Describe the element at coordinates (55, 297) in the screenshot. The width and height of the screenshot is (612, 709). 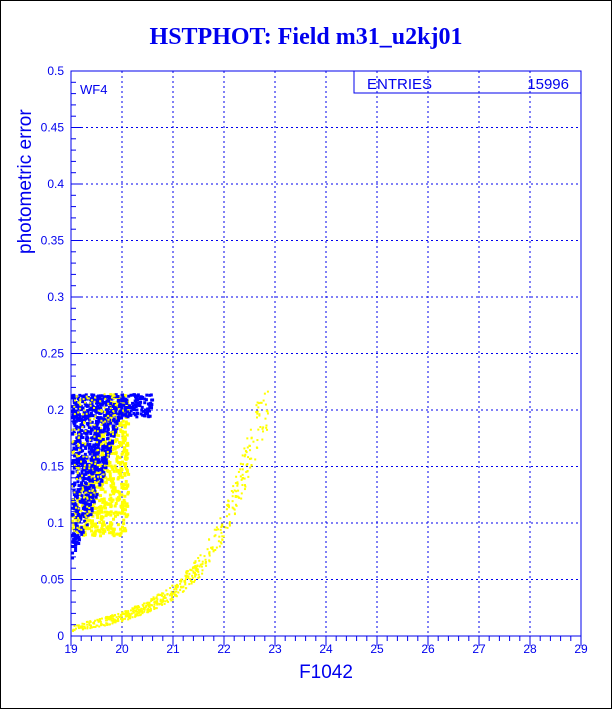
I see `y-tick-label: 0.3` at that location.